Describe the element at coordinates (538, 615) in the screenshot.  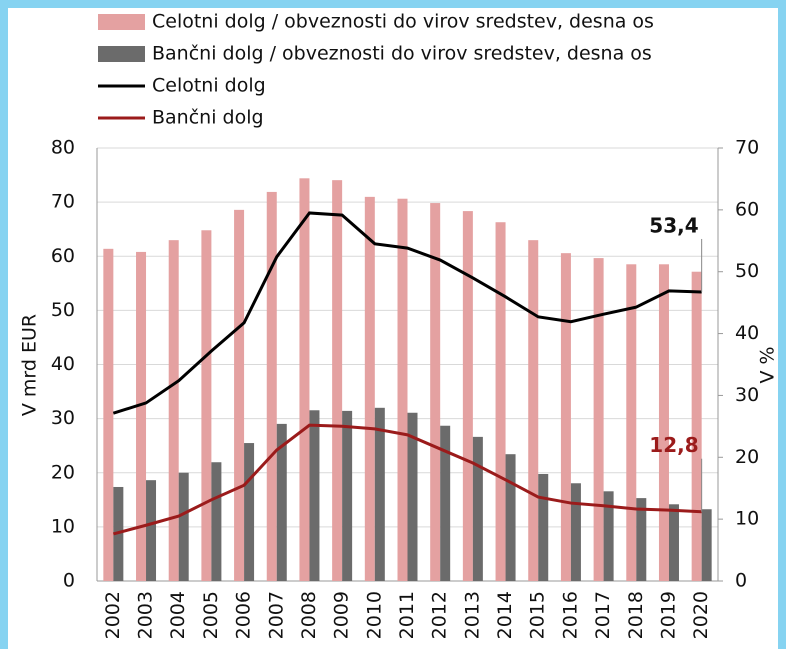
I see `x-tick-label: 2015` at that location.